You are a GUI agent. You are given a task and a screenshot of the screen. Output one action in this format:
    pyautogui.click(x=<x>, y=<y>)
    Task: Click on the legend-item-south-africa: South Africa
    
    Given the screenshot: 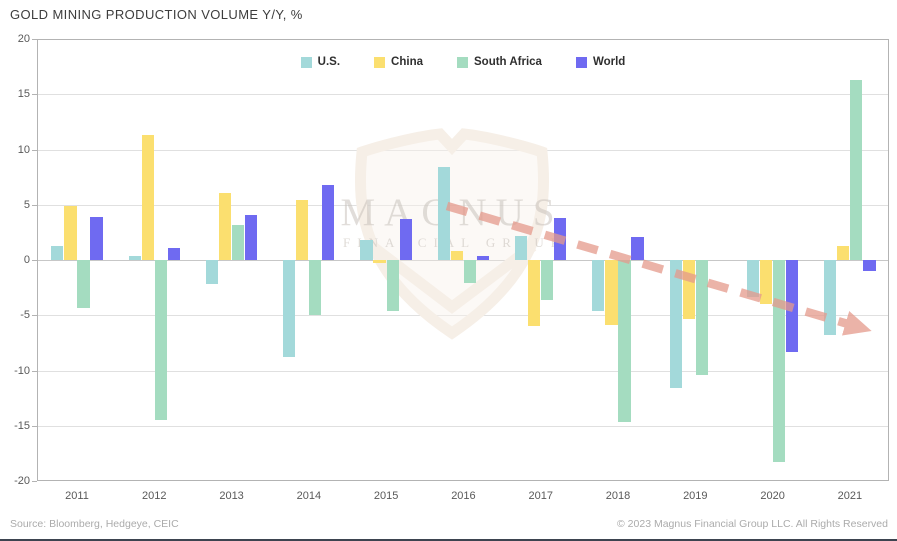 What is the action you would take?
    pyautogui.click(x=499, y=62)
    